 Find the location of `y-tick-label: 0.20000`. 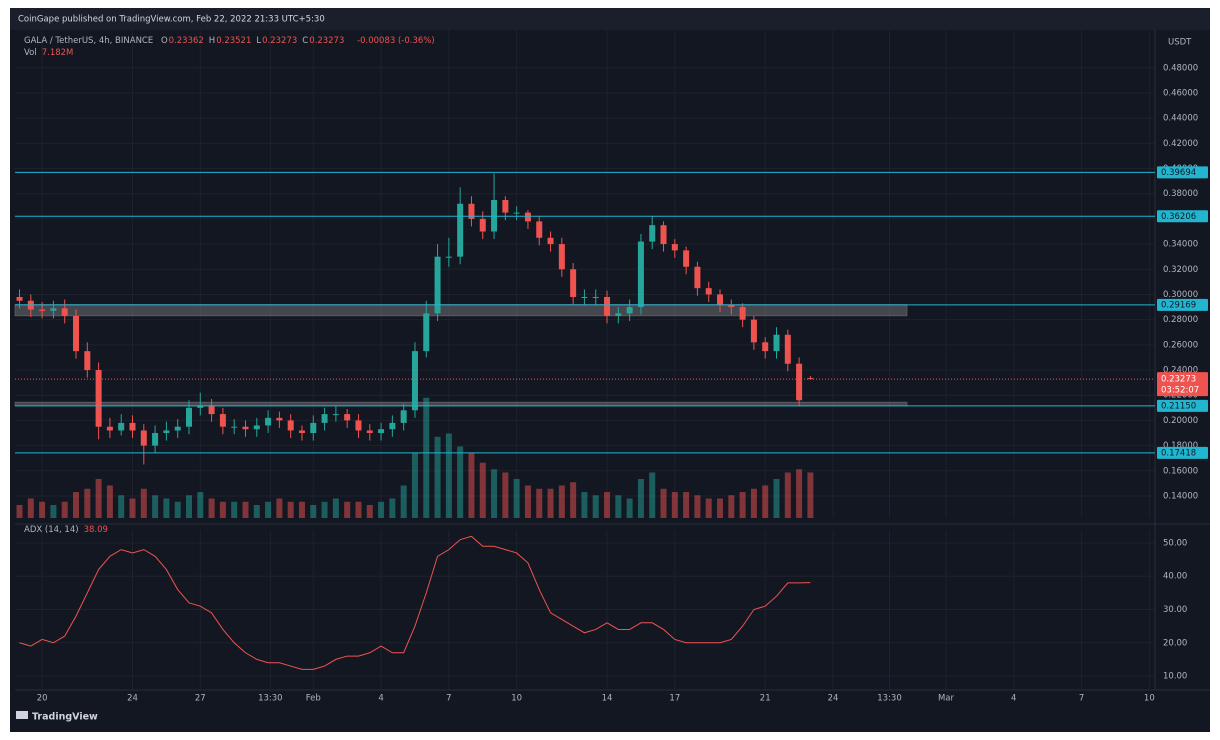

y-tick-label: 0.20000 is located at coordinates (1180, 421).